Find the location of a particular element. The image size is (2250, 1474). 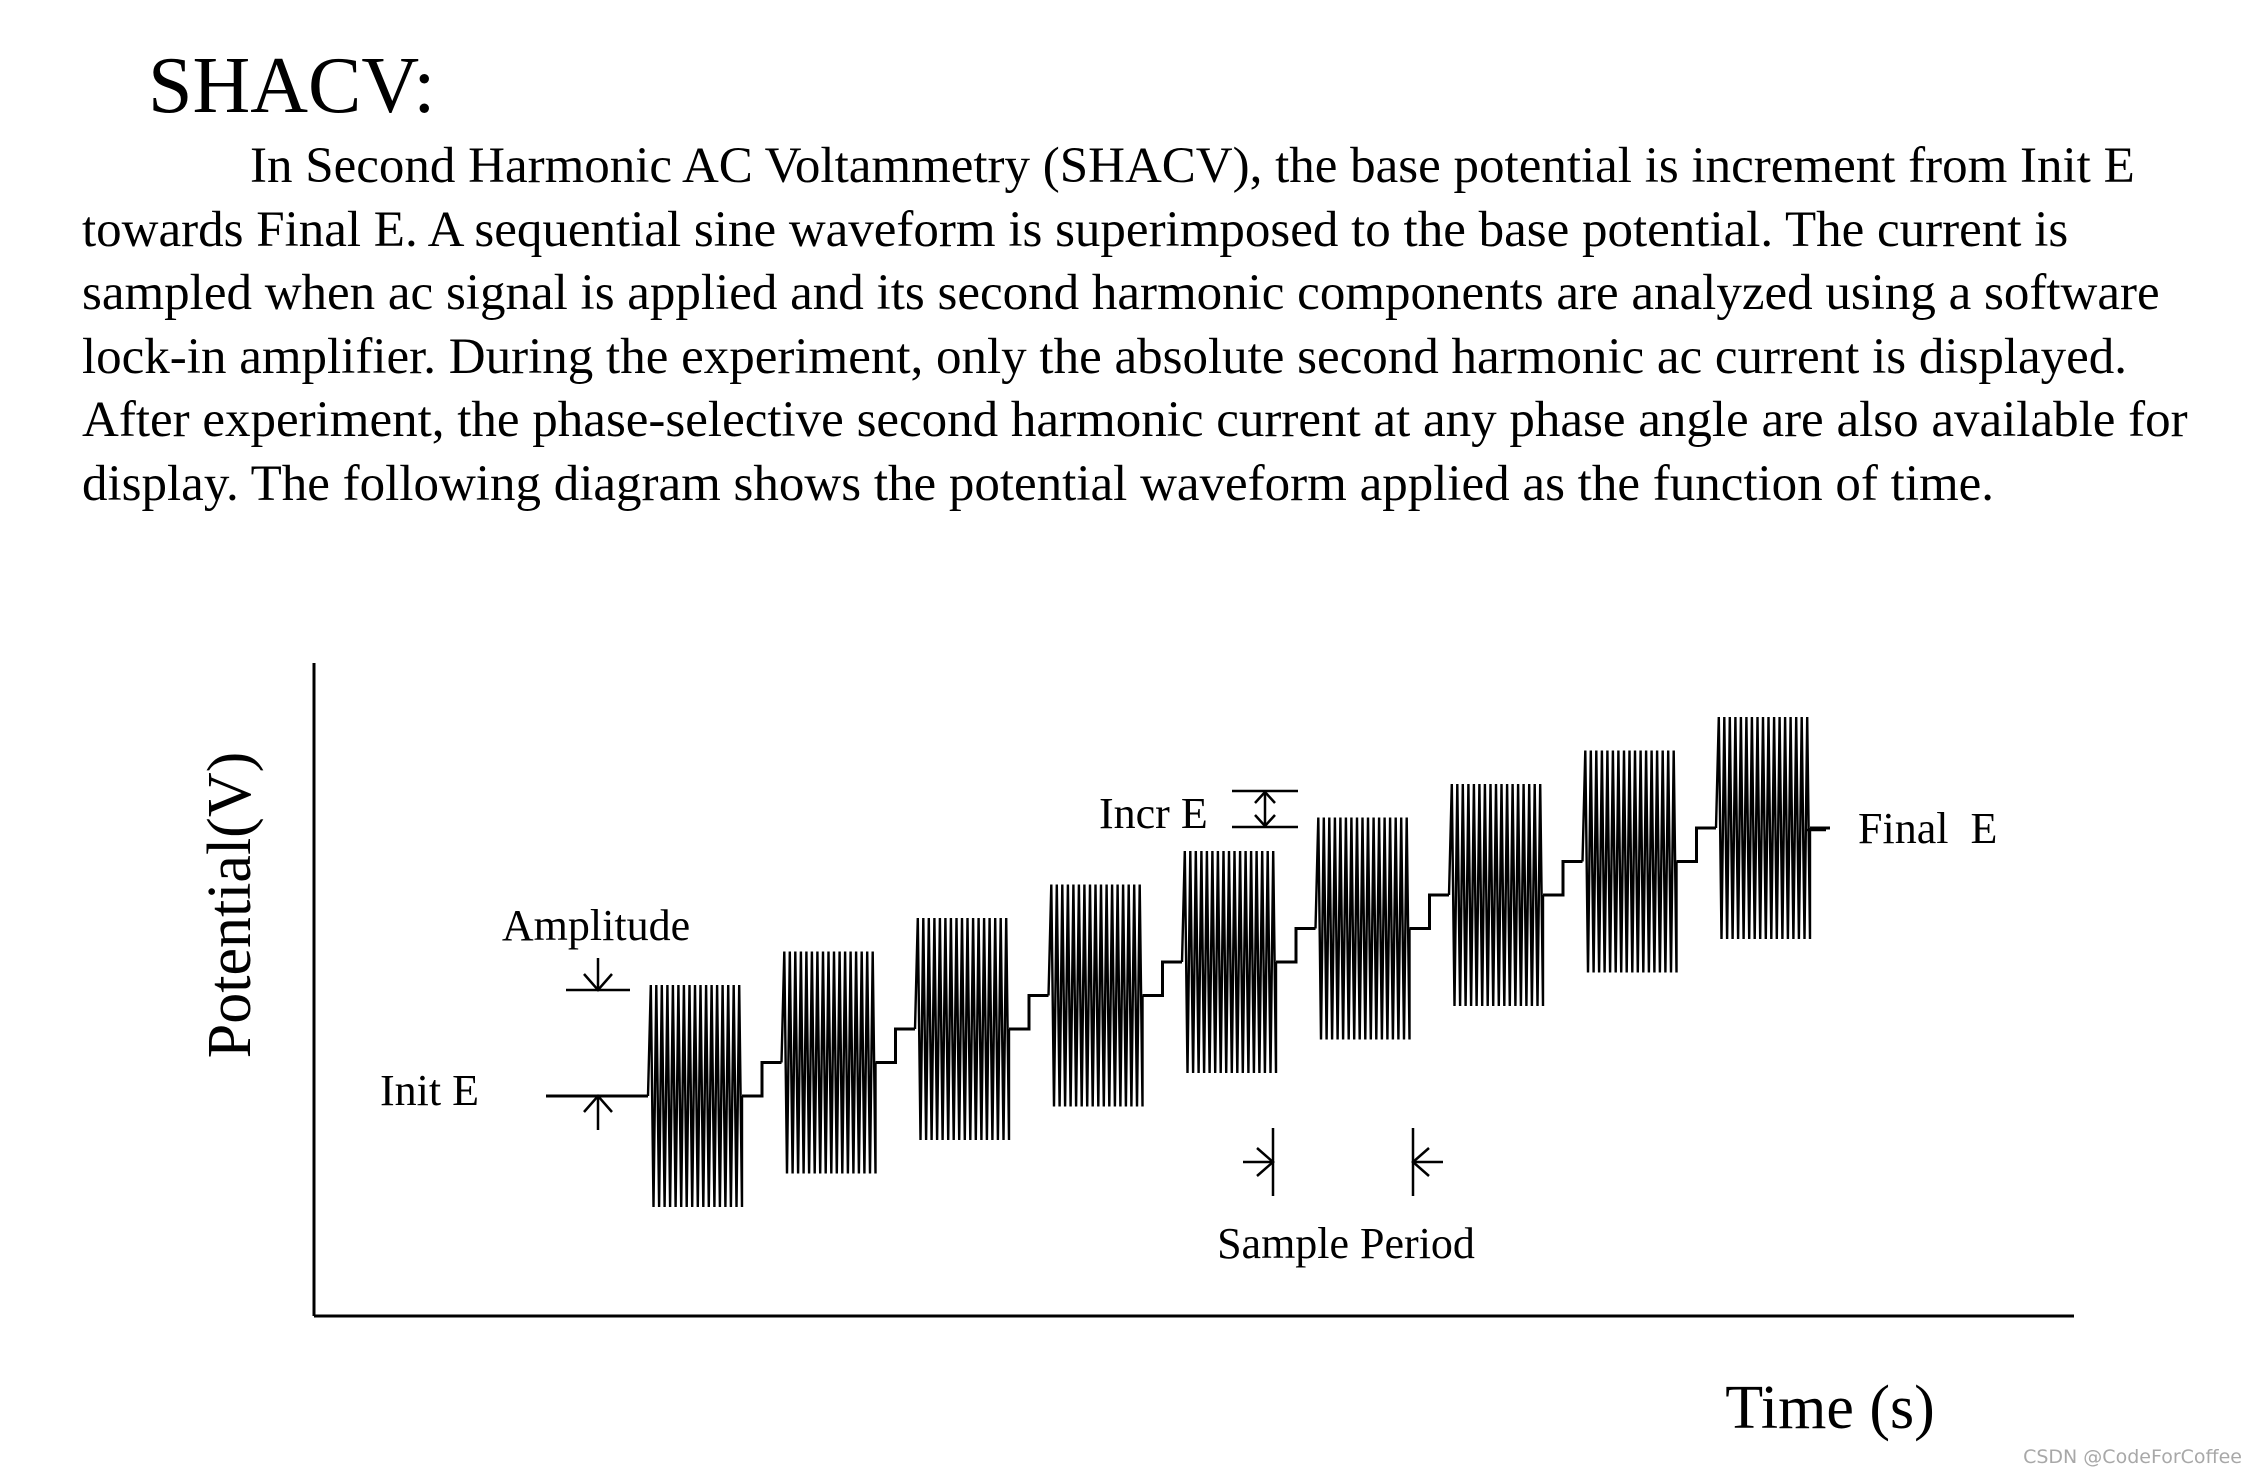

amplitude-label: Amplitude is located at coordinates (596, 925).